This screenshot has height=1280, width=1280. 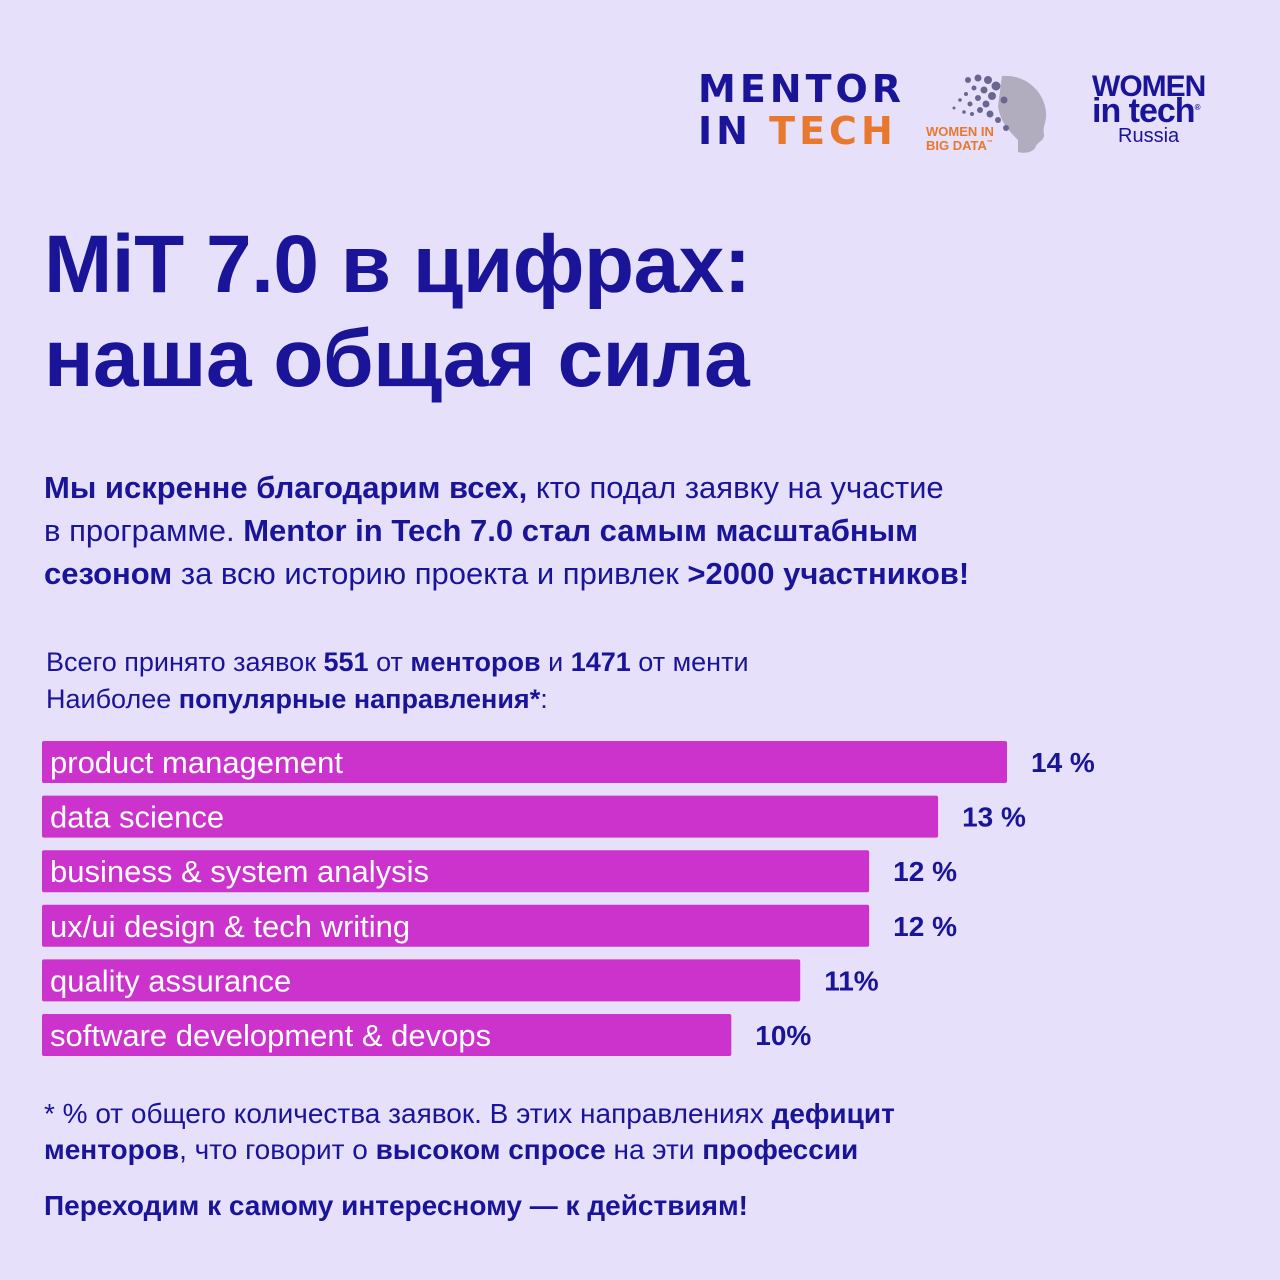 I want to click on footnote-highlight-3: высоком спросе, so click(x=490, y=1149).